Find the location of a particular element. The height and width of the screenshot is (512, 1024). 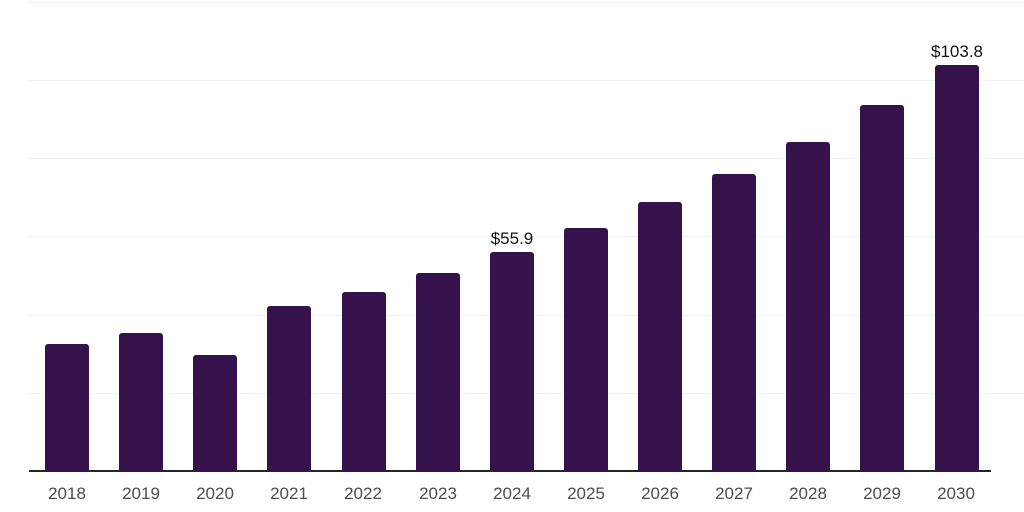

x-tick-label-2019: 2019 is located at coordinates (141, 493).